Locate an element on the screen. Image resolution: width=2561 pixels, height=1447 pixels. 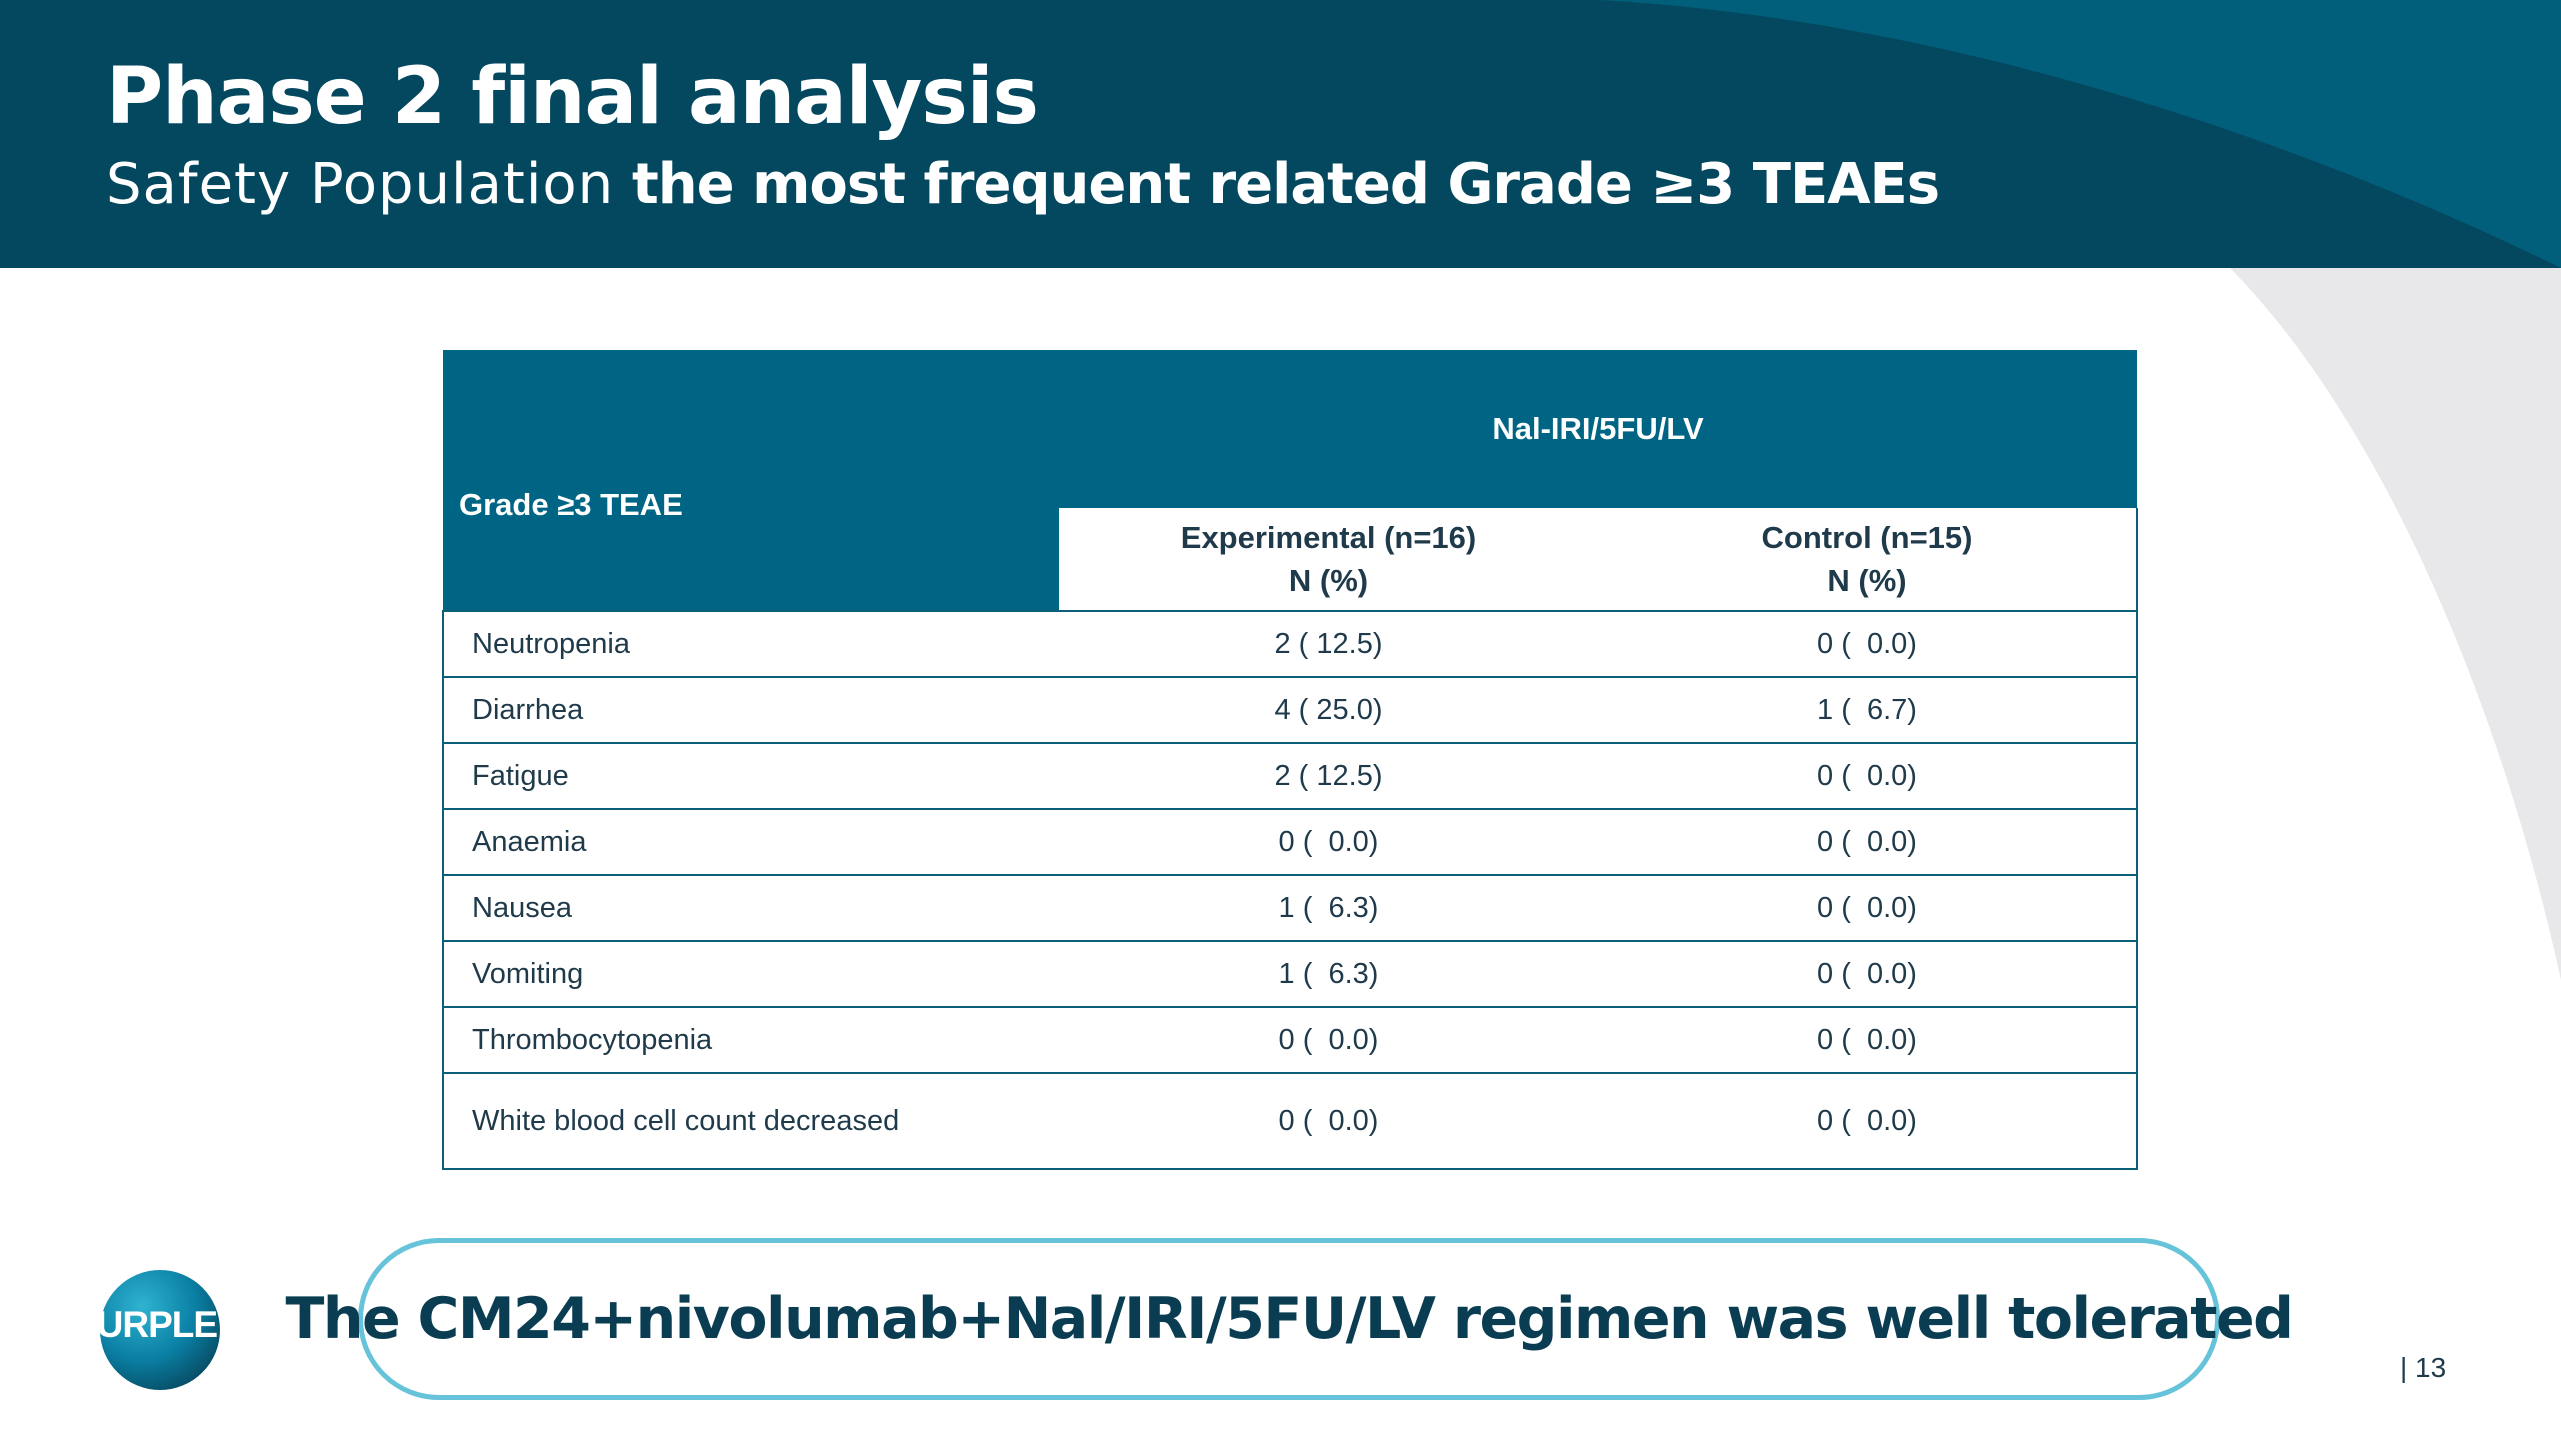
row-label: Diarrhea is located at coordinates (750, 710).